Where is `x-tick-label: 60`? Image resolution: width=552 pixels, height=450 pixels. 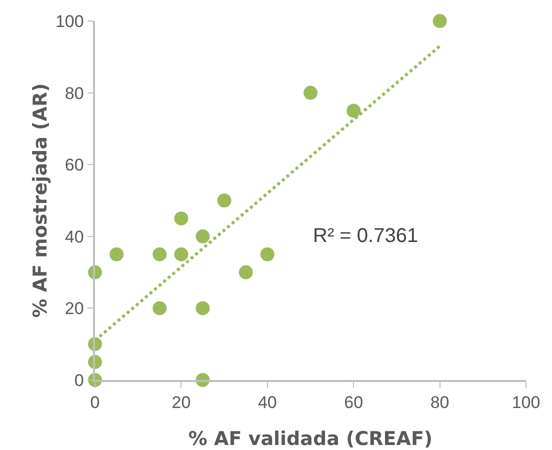 x-tick-label: 60 is located at coordinates (354, 402).